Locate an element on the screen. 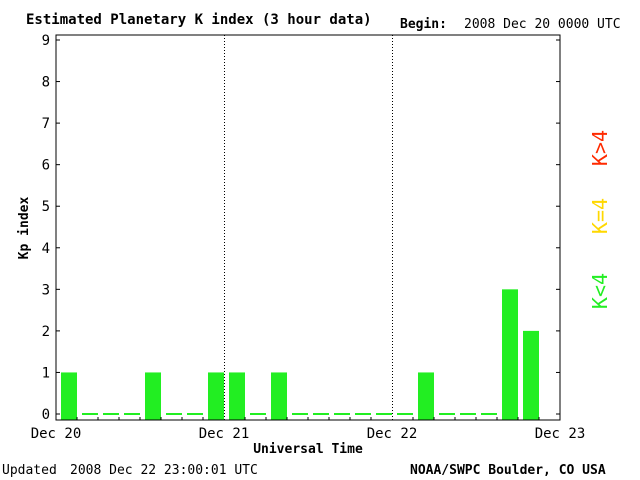  begin-value: 2008 Dec 20 0000 UTC is located at coordinates (542, 24).